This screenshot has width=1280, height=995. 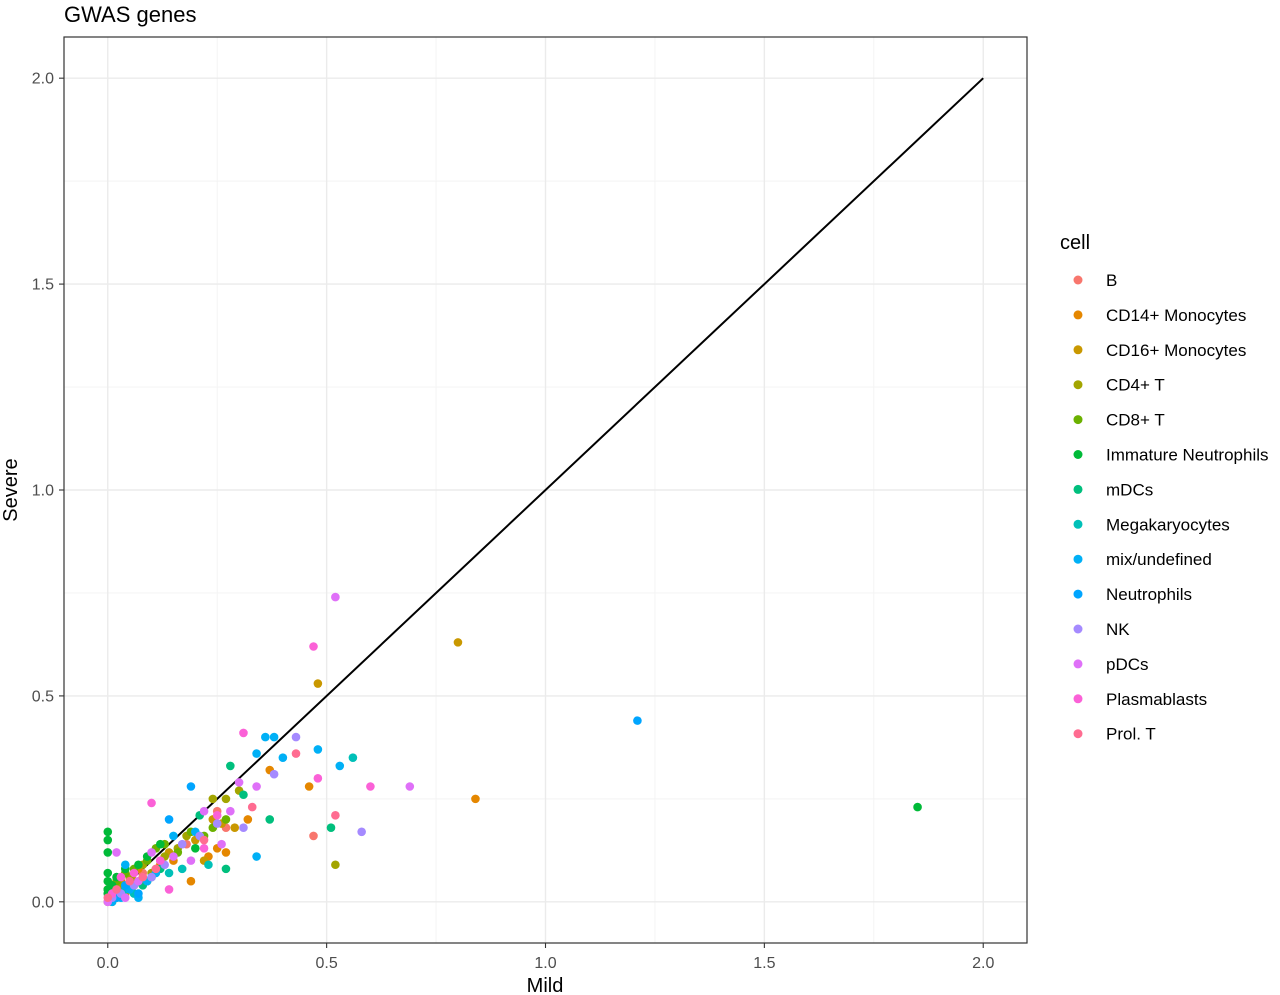 What do you see at coordinates (1156, 699) in the screenshot?
I see `legend-label: Plasmablasts` at bounding box center [1156, 699].